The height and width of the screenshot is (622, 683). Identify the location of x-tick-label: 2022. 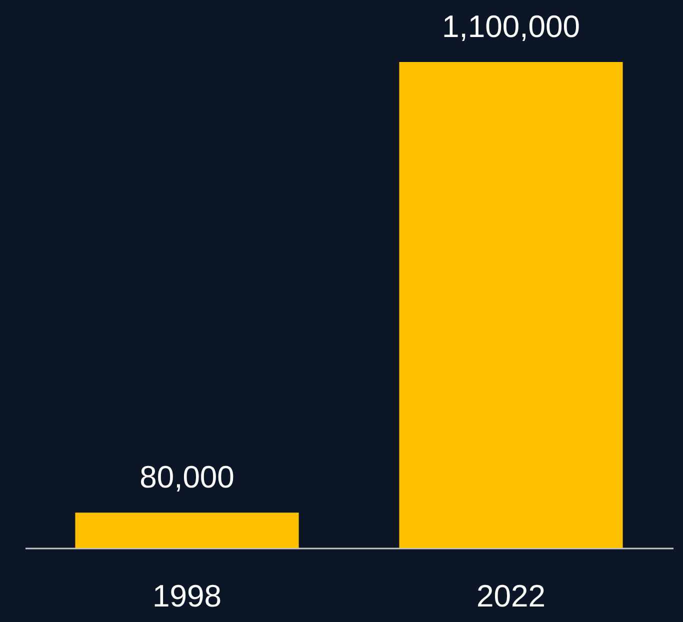
(511, 596).